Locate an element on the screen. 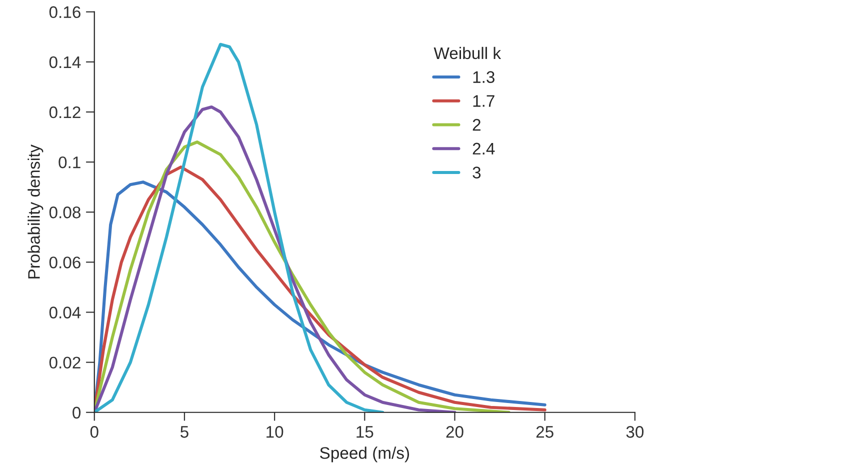  legend-label: 1.7 is located at coordinates (483, 101).